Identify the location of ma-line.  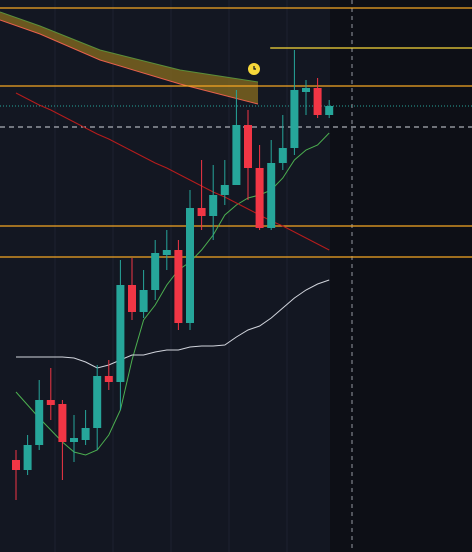
(173, 324).